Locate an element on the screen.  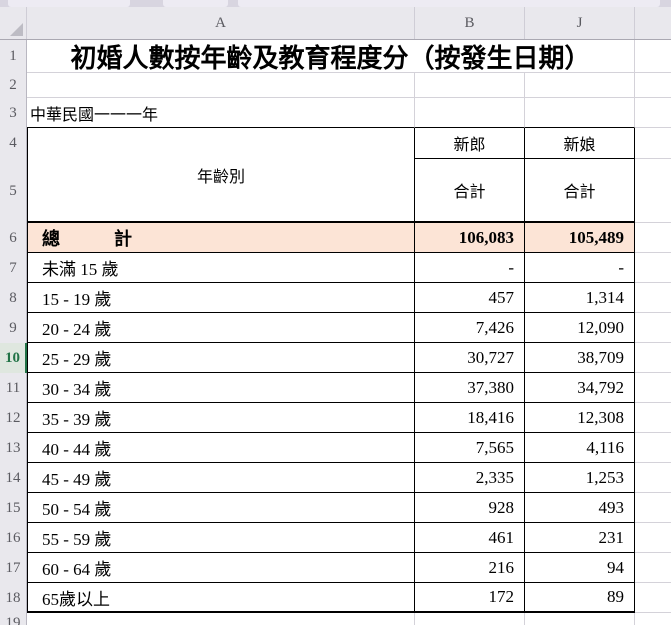
bride-value-cell: 231 is located at coordinates (580, 538).